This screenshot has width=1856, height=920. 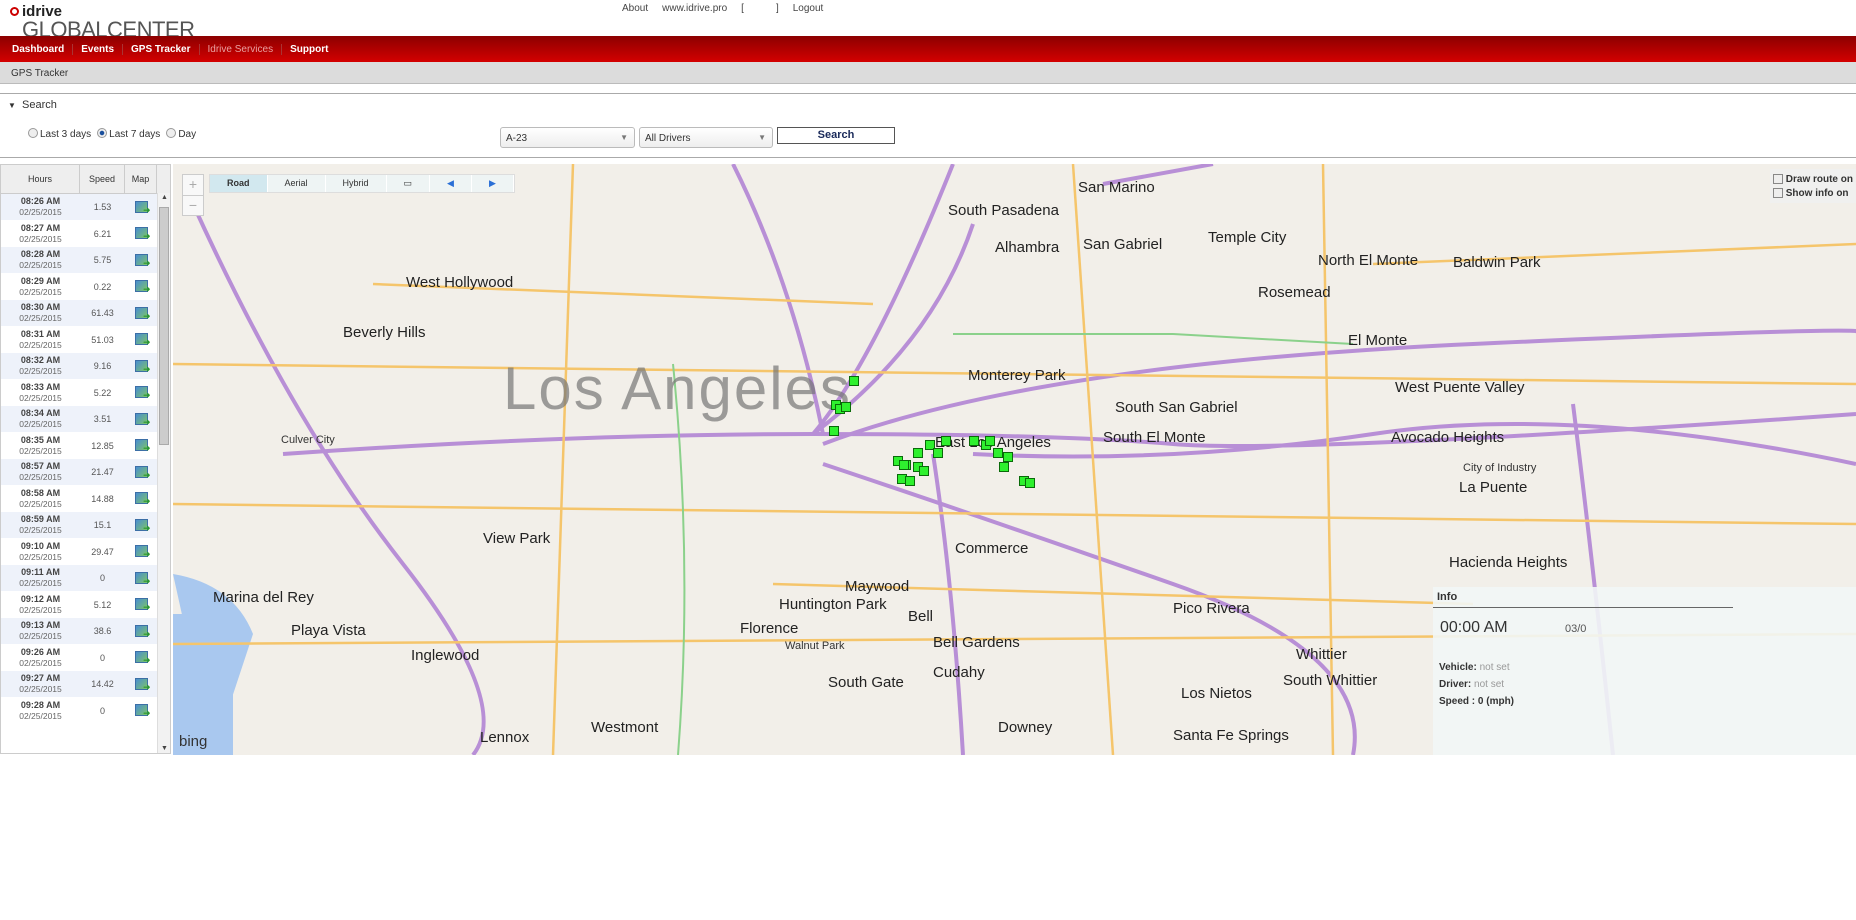 I want to click on search-toggle: ▼ Search, so click(x=32, y=105).